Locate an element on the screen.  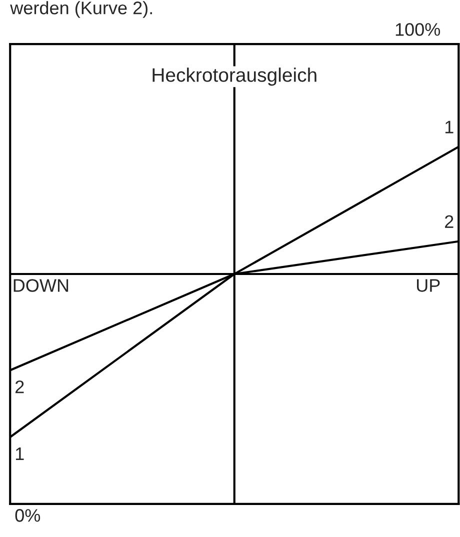
text: 0% is located at coordinates (27, 515).